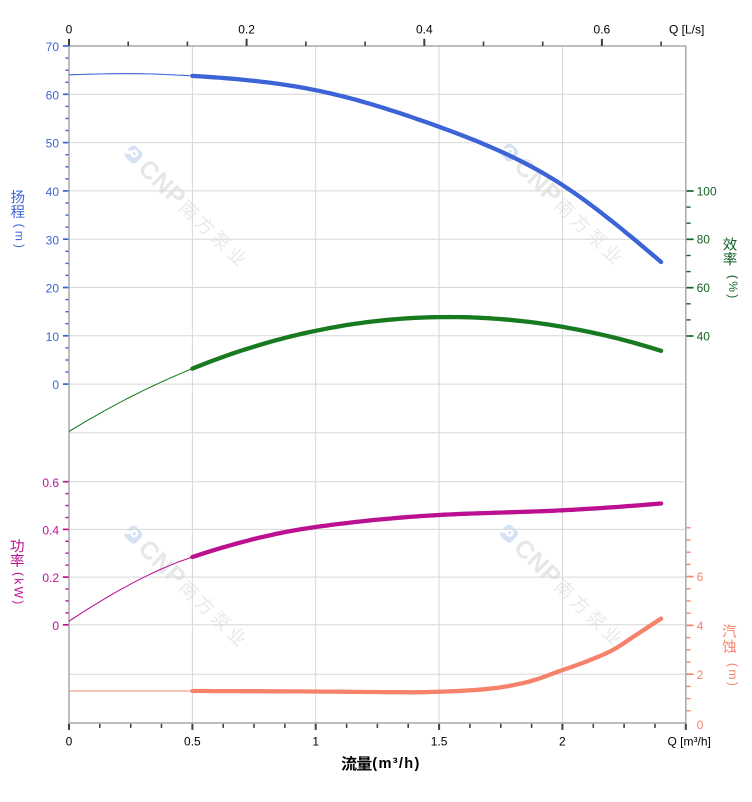 Image resolution: width=752 pixels, height=802 pixels. Describe the element at coordinates (53, 144) in the screenshot. I see `svg-text: 50` at that location.